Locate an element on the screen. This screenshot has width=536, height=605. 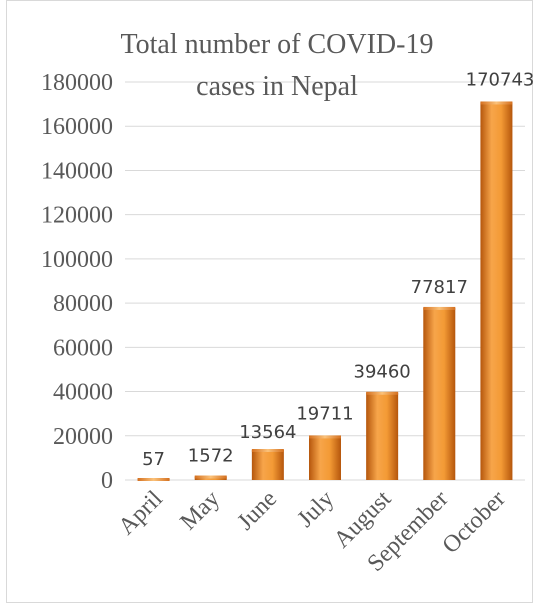
x-tick-label: October is located at coordinates (474, 522).